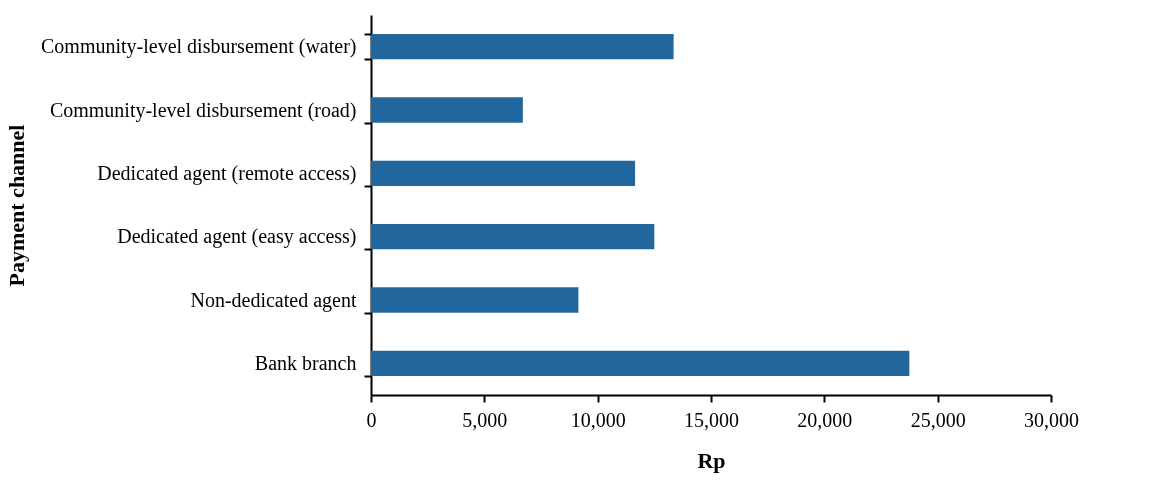 The height and width of the screenshot is (503, 1169). Describe the element at coordinates (598, 419) in the screenshot. I see `x-tick-label: 10,000` at that location.